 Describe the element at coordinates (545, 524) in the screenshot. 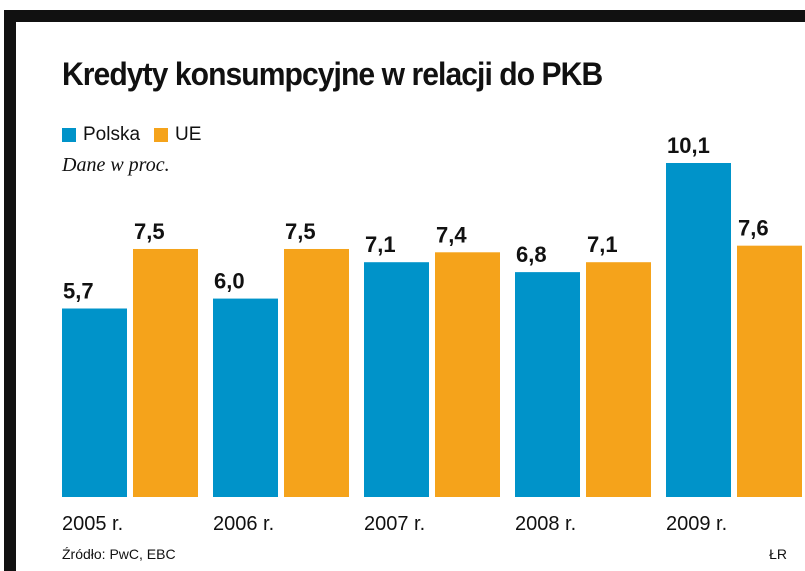

I see `x-tick-label-4: 2008 r.` at that location.